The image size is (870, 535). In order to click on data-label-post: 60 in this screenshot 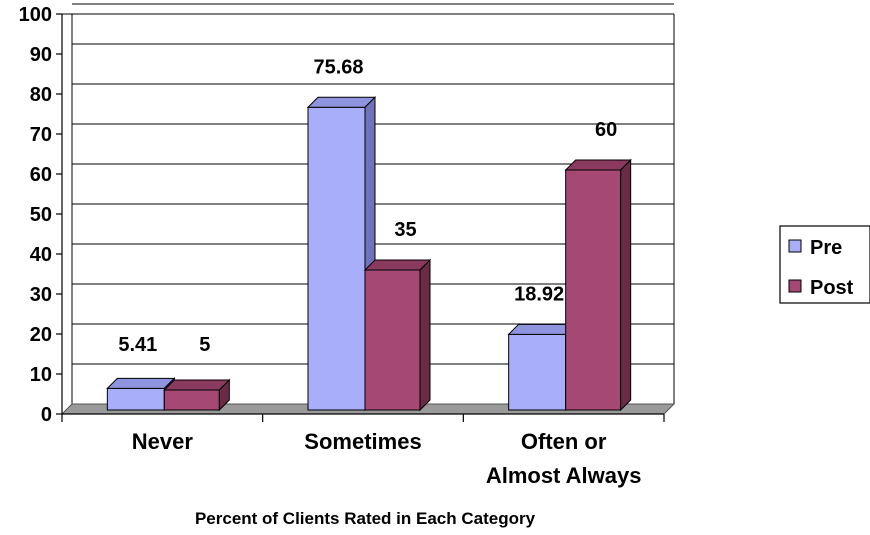, I will do `click(606, 130)`.